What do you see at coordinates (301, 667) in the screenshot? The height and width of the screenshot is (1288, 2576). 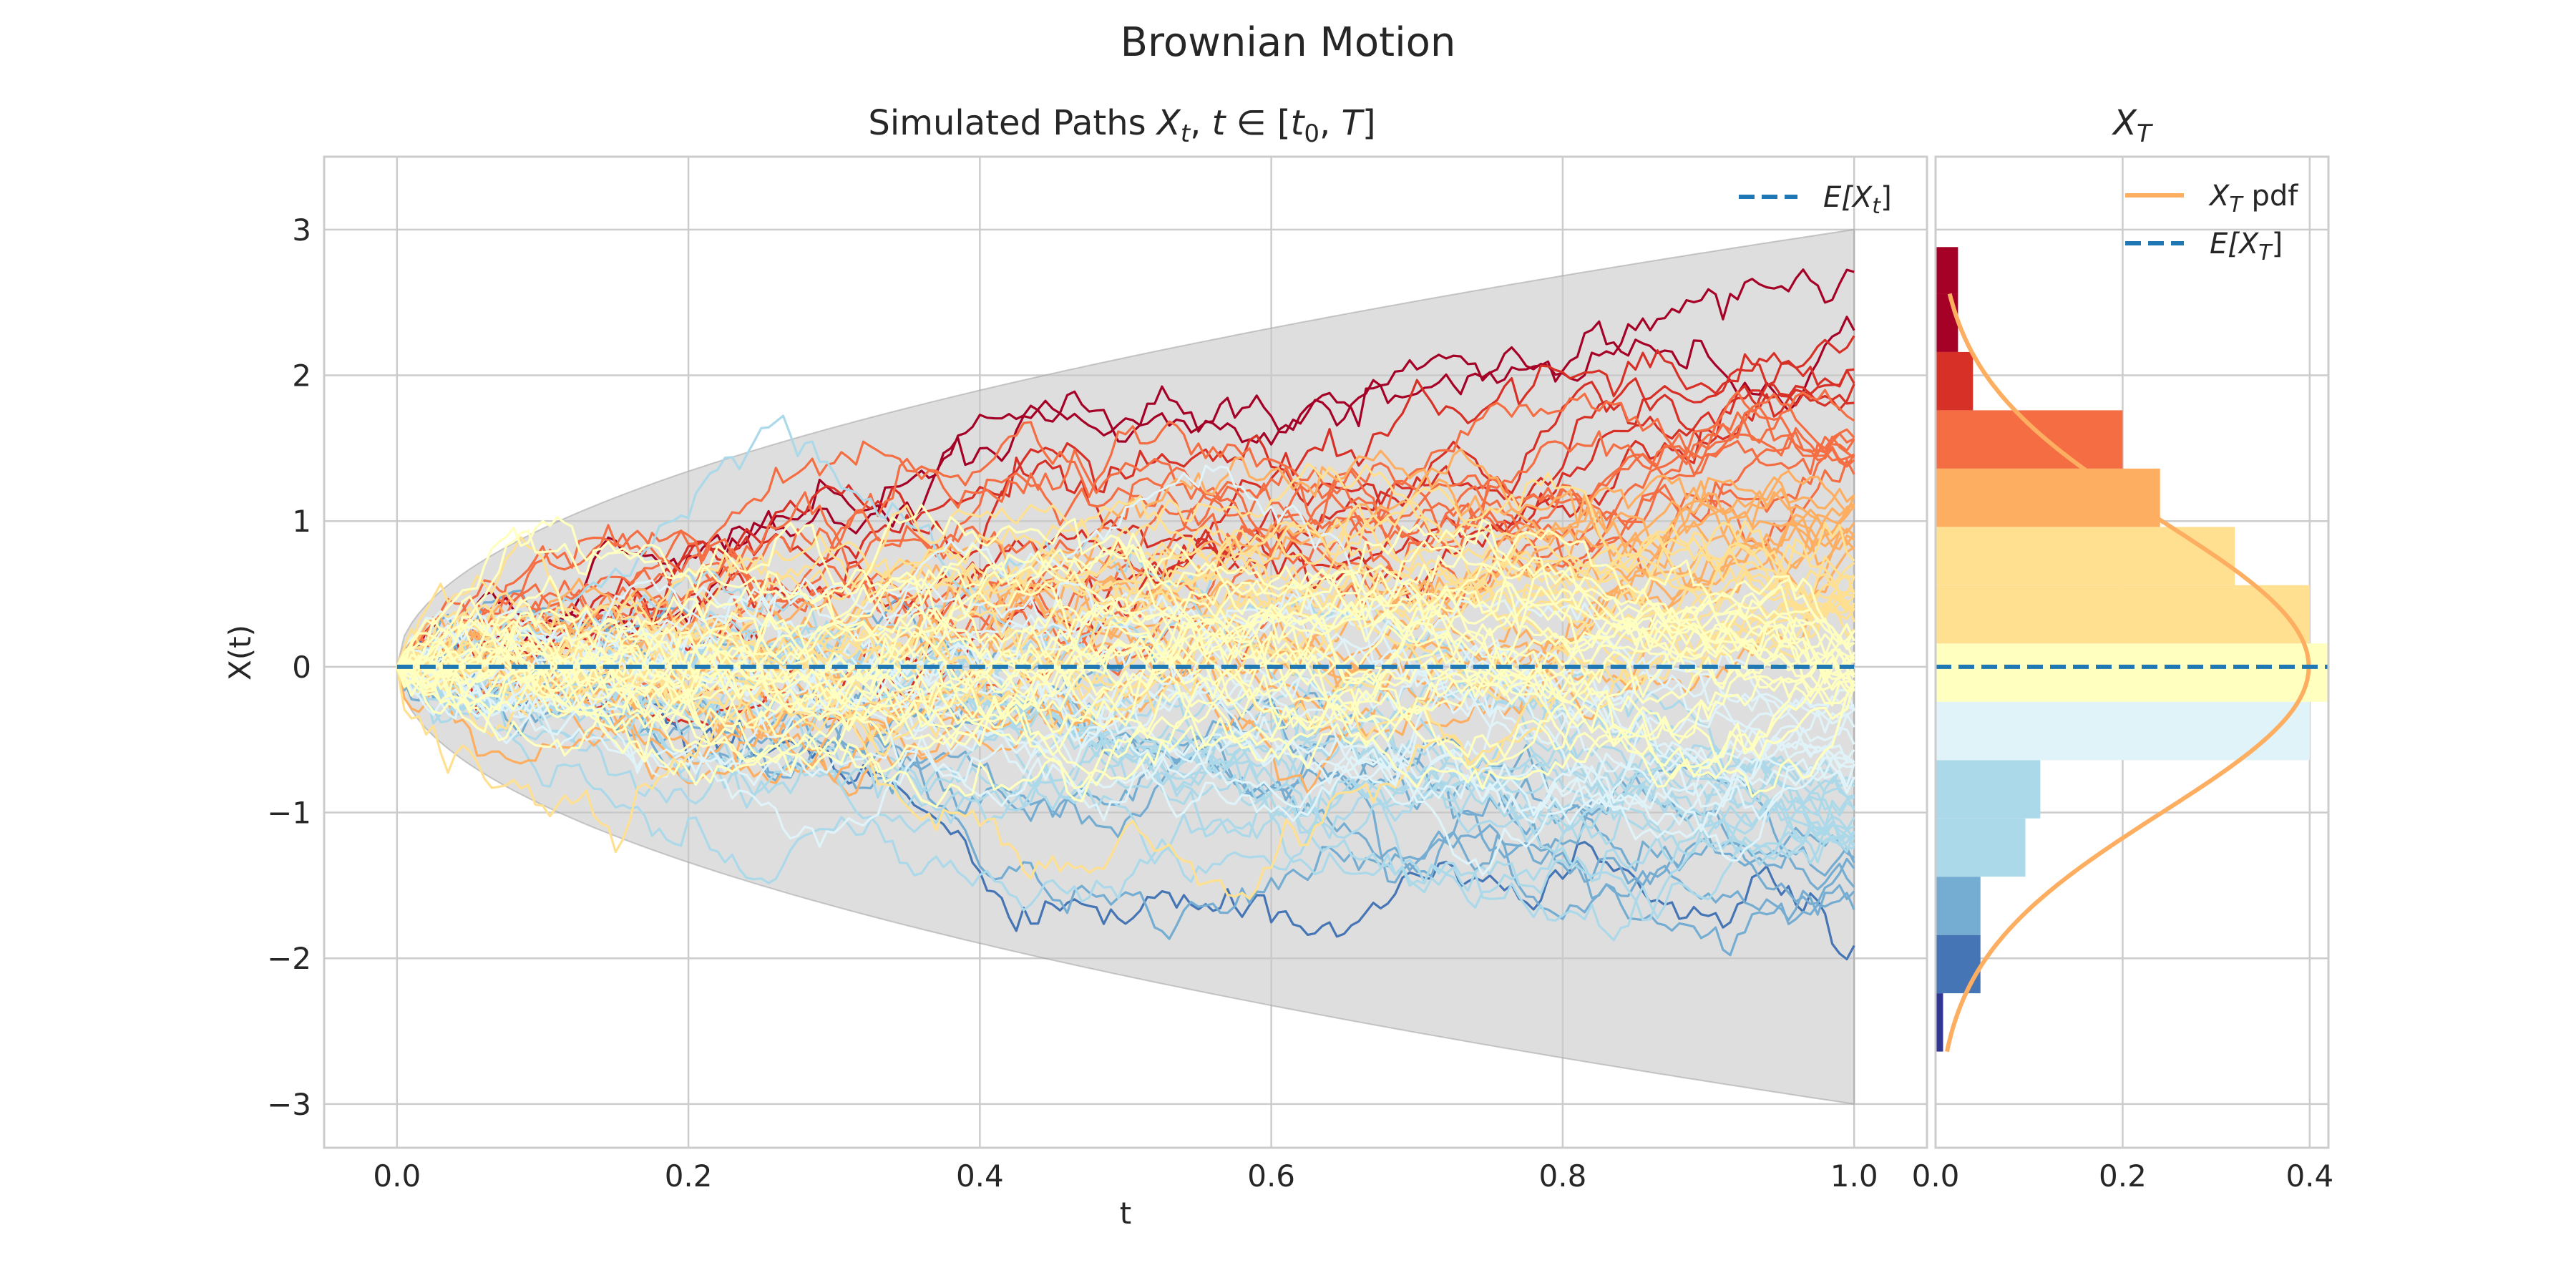 I see `paths-y-tick-label: 0` at bounding box center [301, 667].